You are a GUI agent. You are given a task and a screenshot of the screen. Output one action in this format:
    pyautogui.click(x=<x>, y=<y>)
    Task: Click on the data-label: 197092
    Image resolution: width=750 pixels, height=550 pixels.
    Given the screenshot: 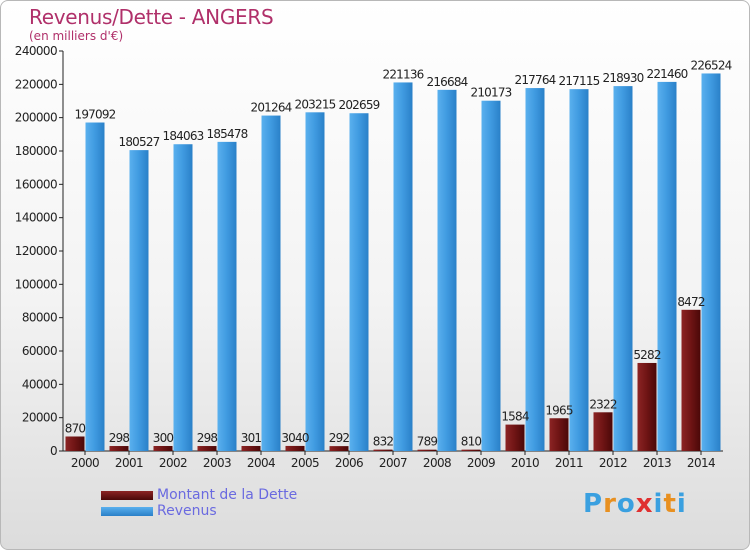 What is the action you would take?
    pyautogui.click(x=94, y=115)
    